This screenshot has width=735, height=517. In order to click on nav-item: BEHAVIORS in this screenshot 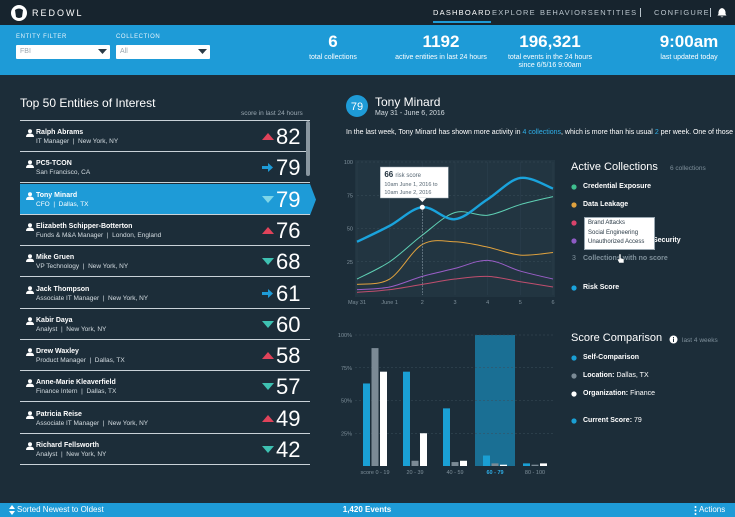, I will do `click(567, 12)`.